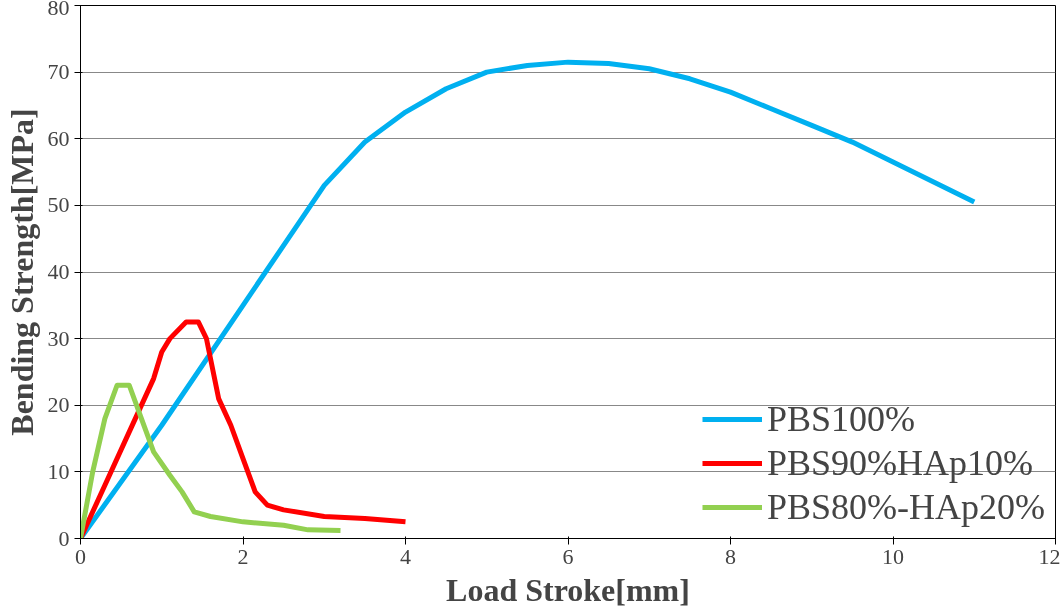 This screenshot has height=613, width=1064. I want to click on x-tick-label: 10, so click(893, 556).